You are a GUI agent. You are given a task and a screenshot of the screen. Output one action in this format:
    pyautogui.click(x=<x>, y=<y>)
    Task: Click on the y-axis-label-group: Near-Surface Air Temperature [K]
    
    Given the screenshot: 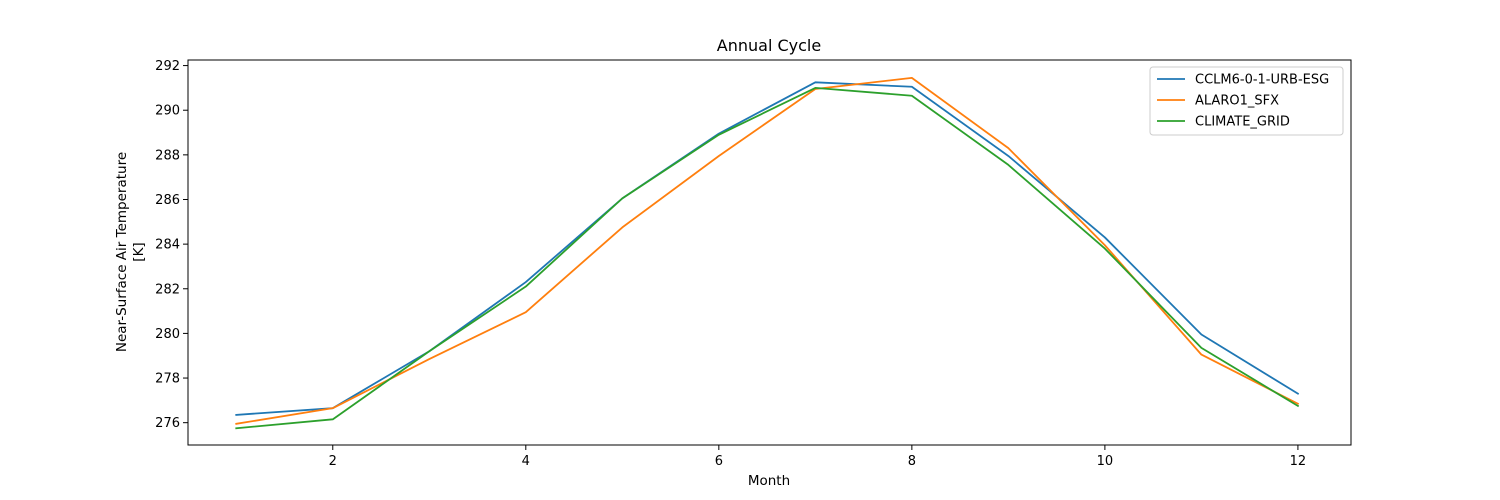 What is the action you would take?
    pyautogui.click(x=130, y=252)
    